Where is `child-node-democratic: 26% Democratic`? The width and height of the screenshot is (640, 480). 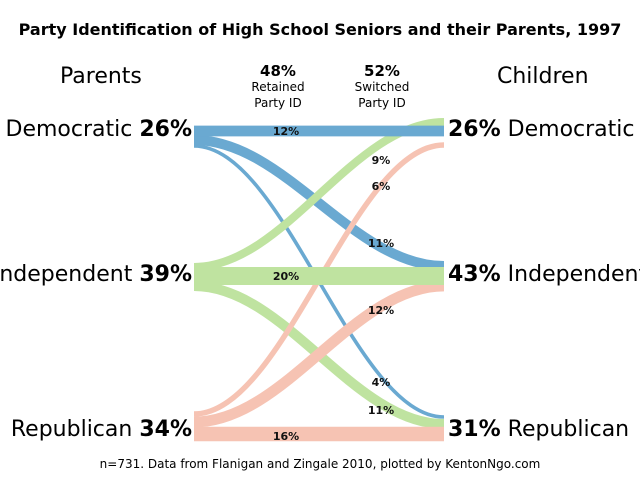
child-node-democratic: 26% Democratic is located at coordinates (541, 129).